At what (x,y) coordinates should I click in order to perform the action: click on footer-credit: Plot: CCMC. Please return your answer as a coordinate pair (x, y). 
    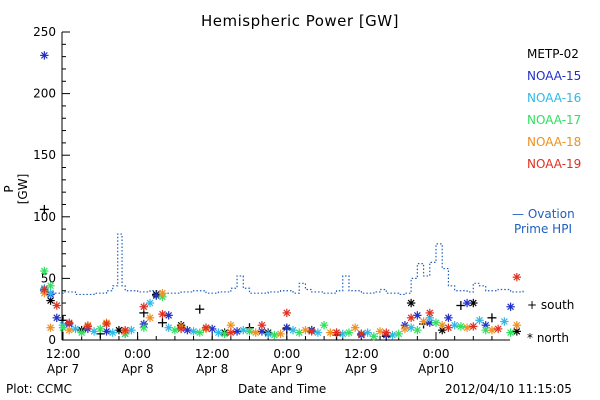
    Looking at the image, I should click on (39, 389).